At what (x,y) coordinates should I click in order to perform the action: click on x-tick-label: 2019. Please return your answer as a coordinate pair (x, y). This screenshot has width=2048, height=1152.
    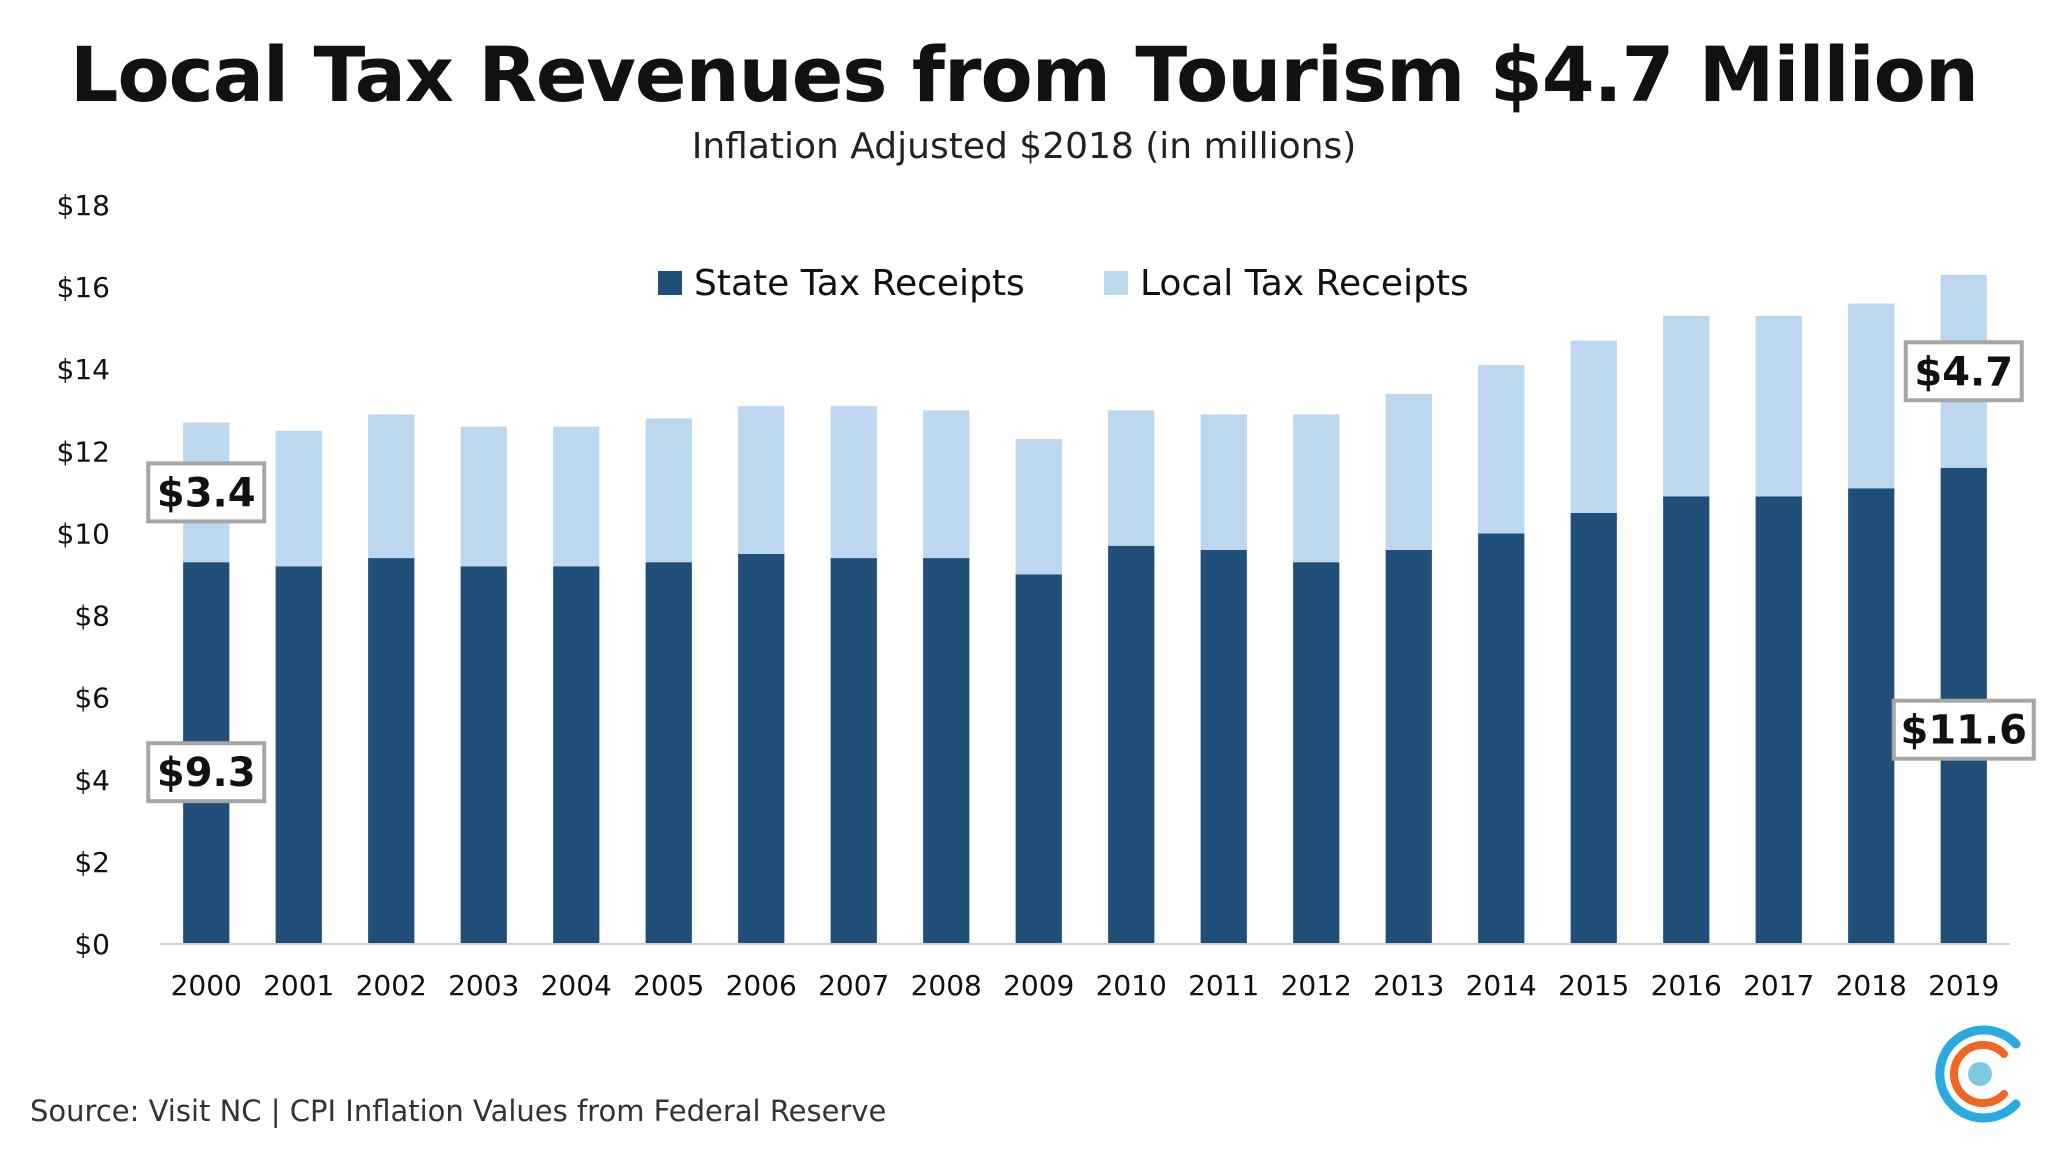
    Looking at the image, I should click on (1963, 985).